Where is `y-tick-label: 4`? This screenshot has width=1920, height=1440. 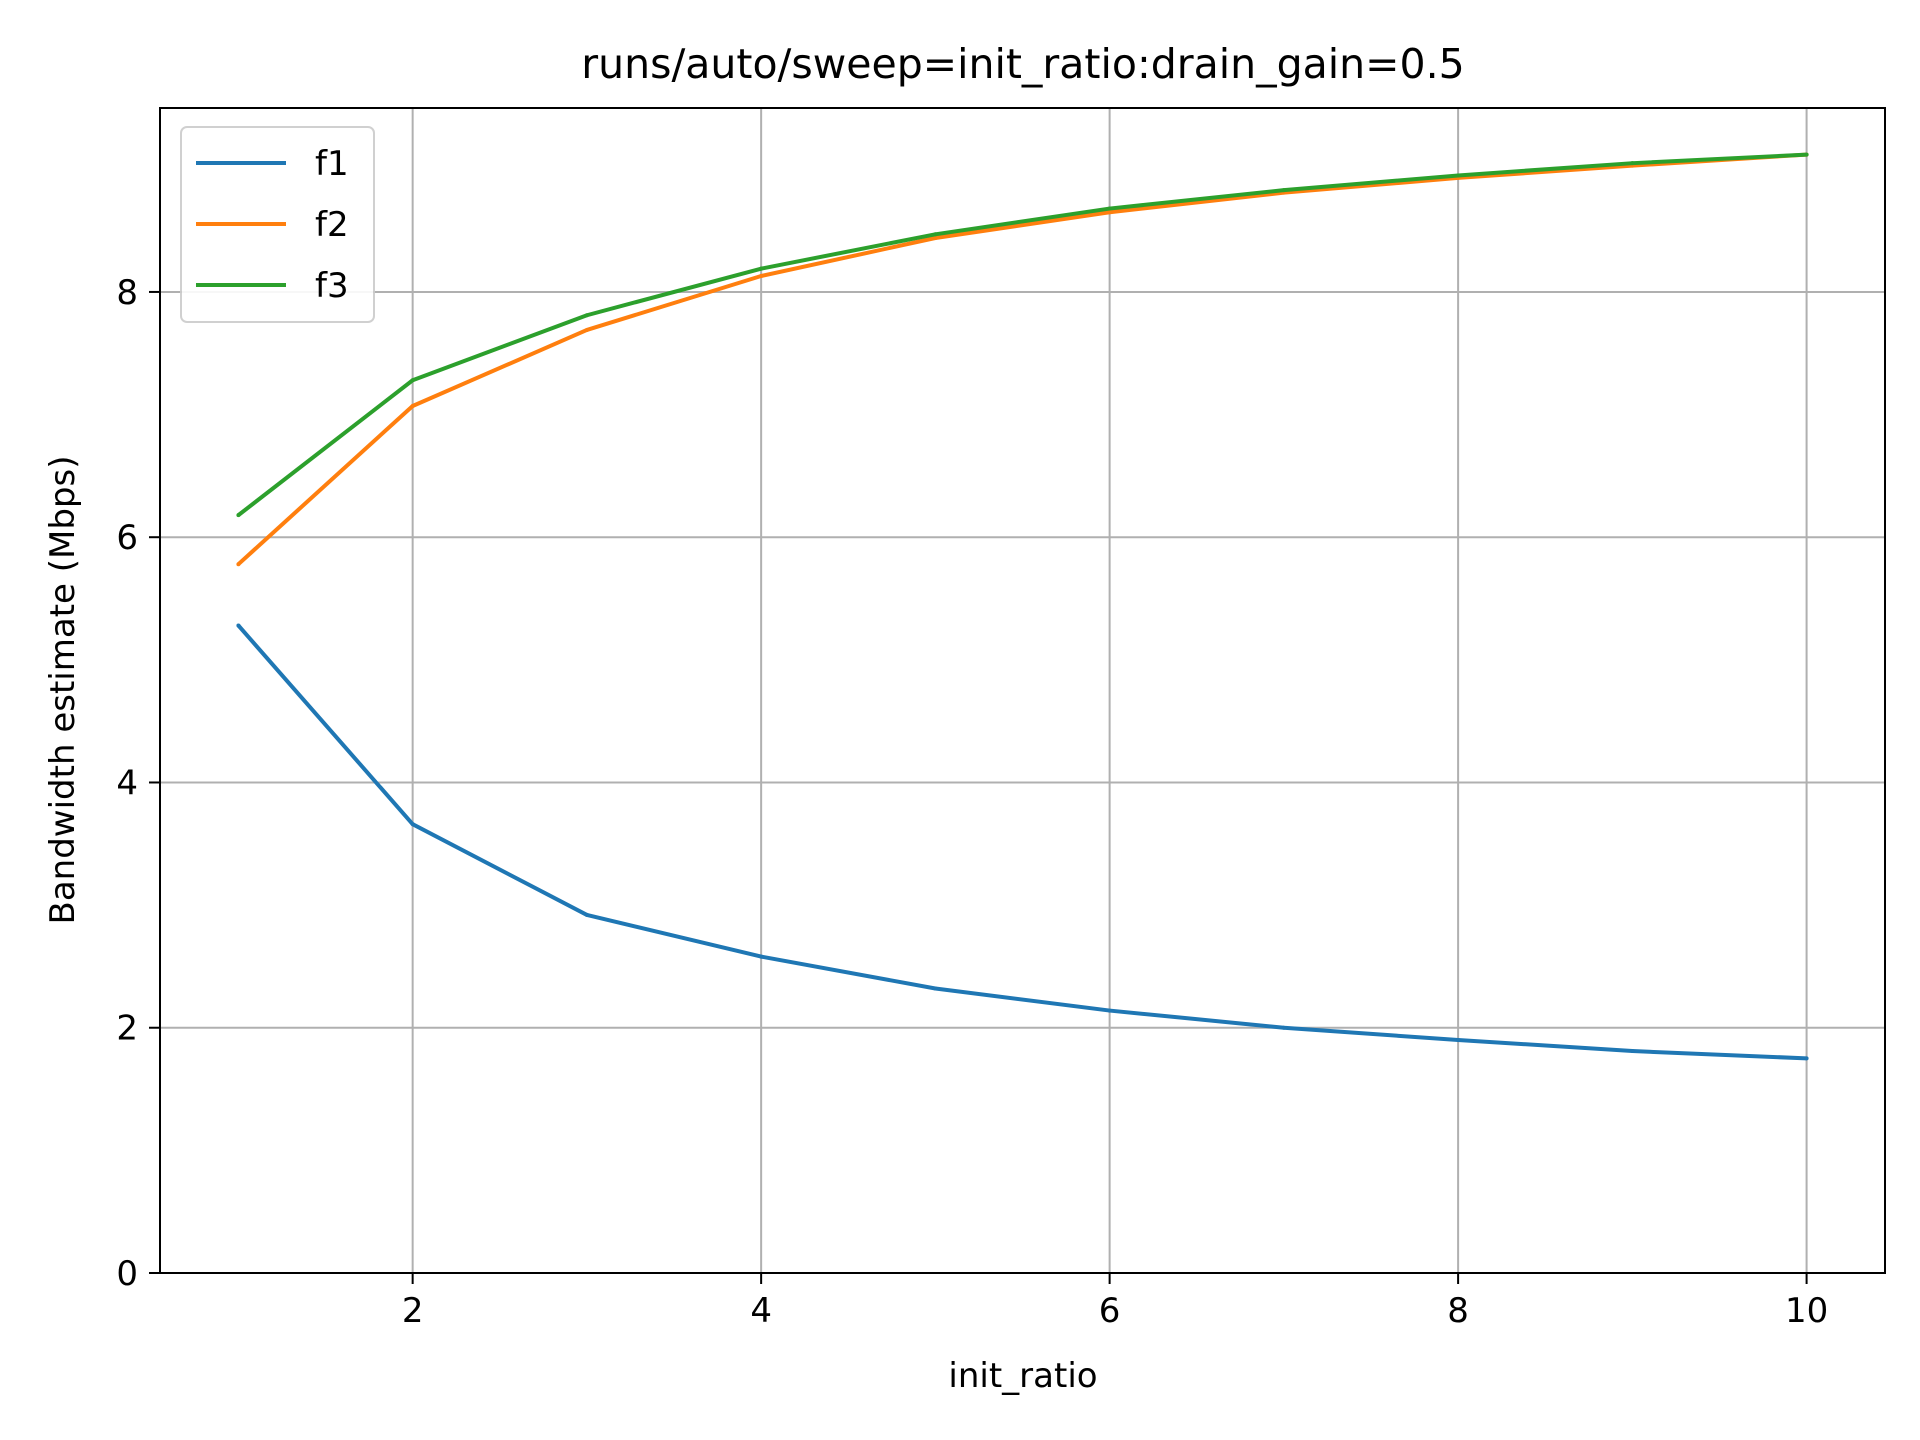 y-tick-label: 4 is located at coordinates (127, 783).